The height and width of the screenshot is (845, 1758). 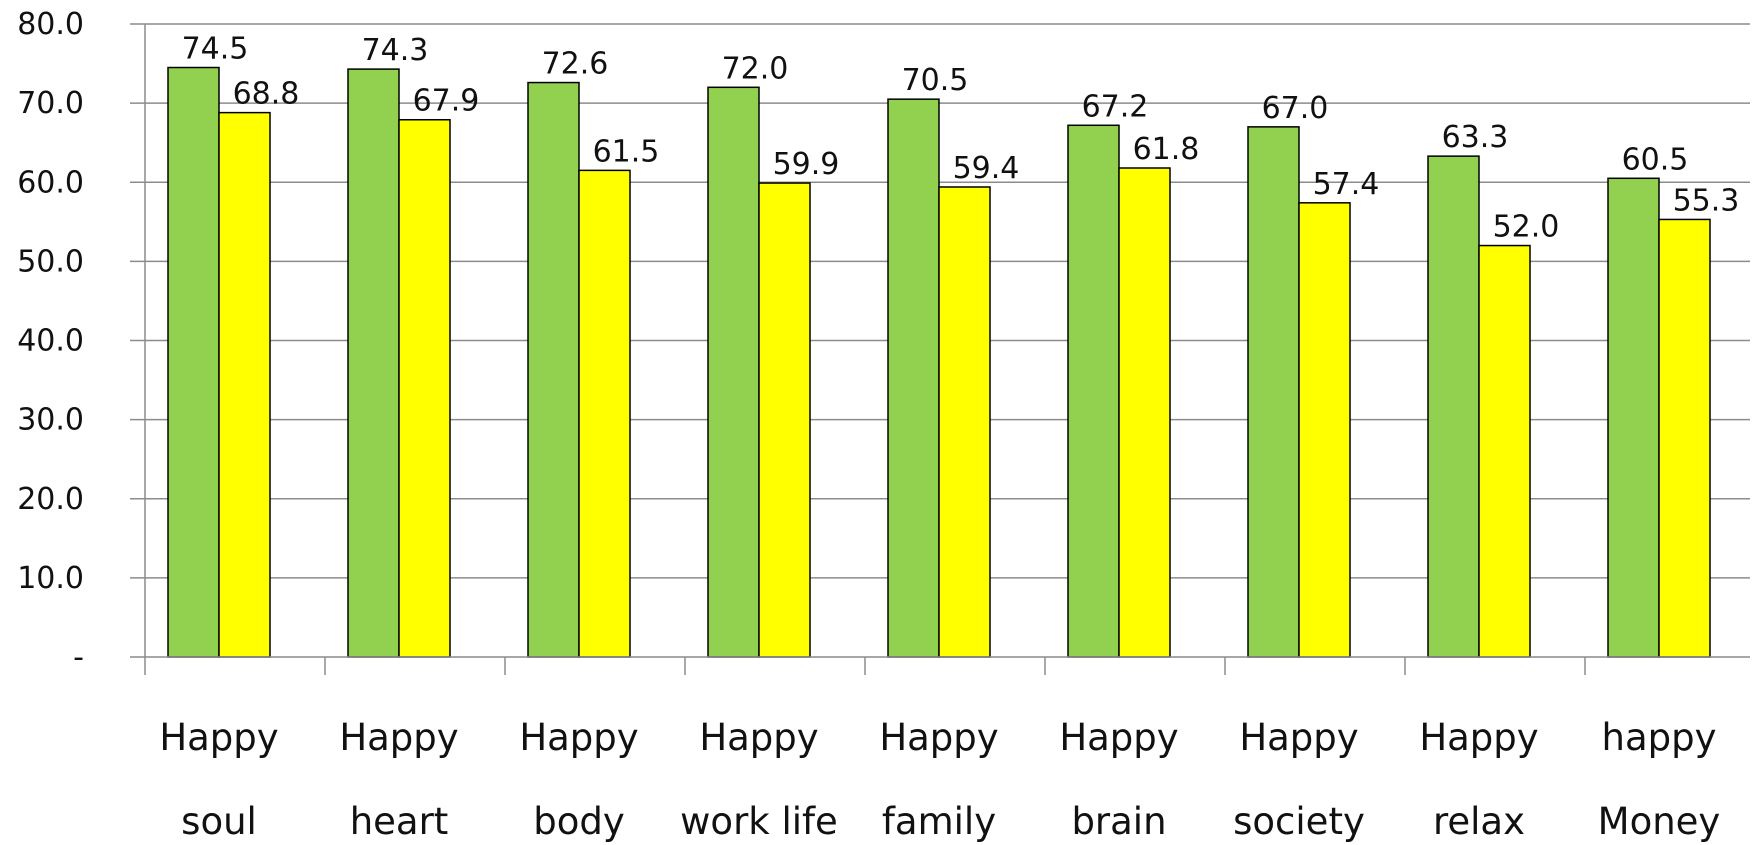 What do you see at coordinates (935, 80) in the screenshot?
I see `data-label: 70.5` at bounding box center [935, 80].